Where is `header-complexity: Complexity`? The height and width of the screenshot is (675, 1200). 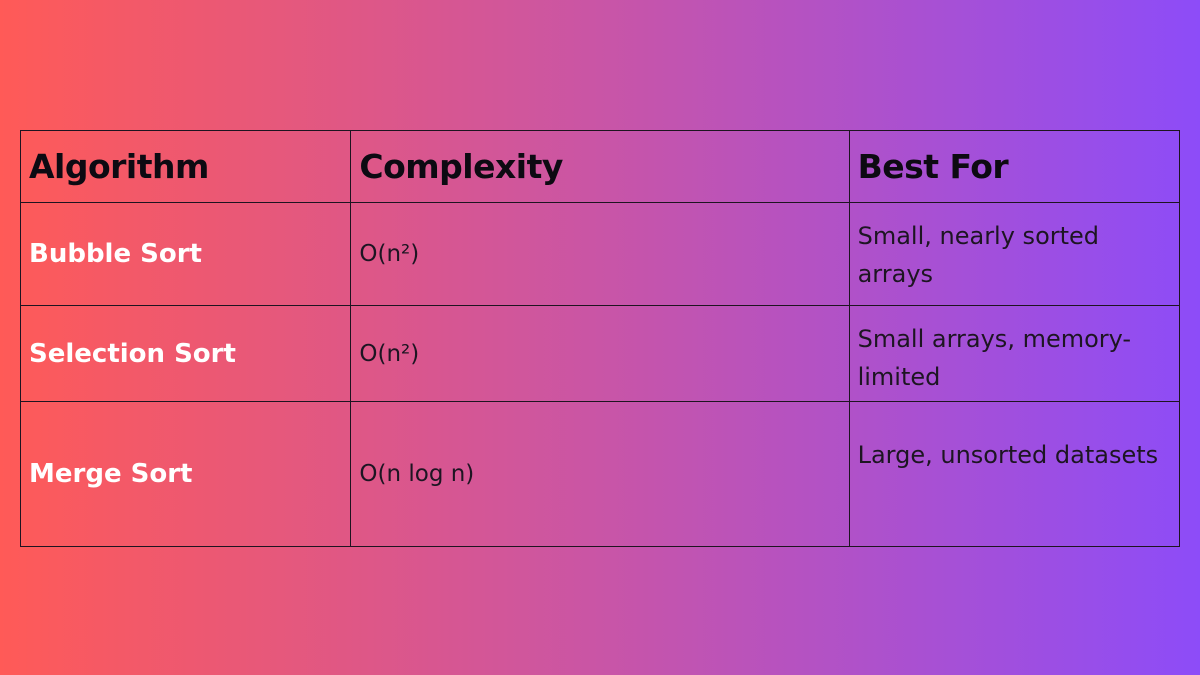
header-complexity: Complexity is located at coordinates (600, 166).